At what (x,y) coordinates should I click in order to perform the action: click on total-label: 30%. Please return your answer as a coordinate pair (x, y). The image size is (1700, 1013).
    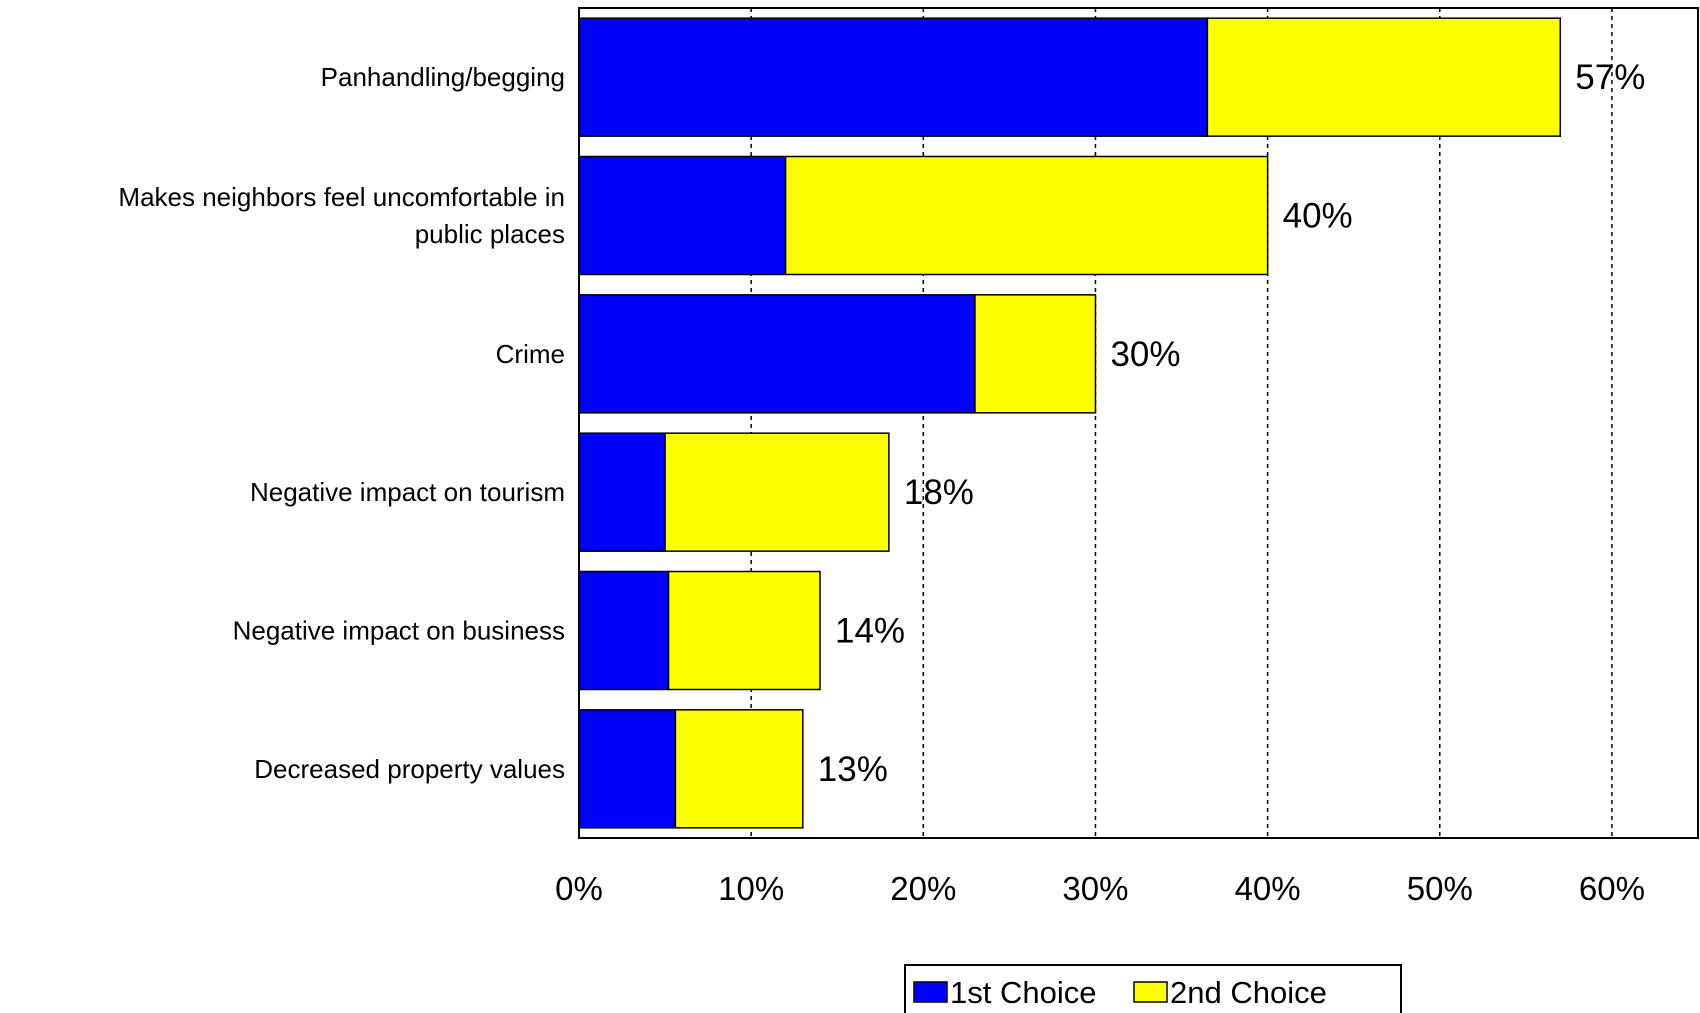
    Looking at the image, I should click on (1145, 354).